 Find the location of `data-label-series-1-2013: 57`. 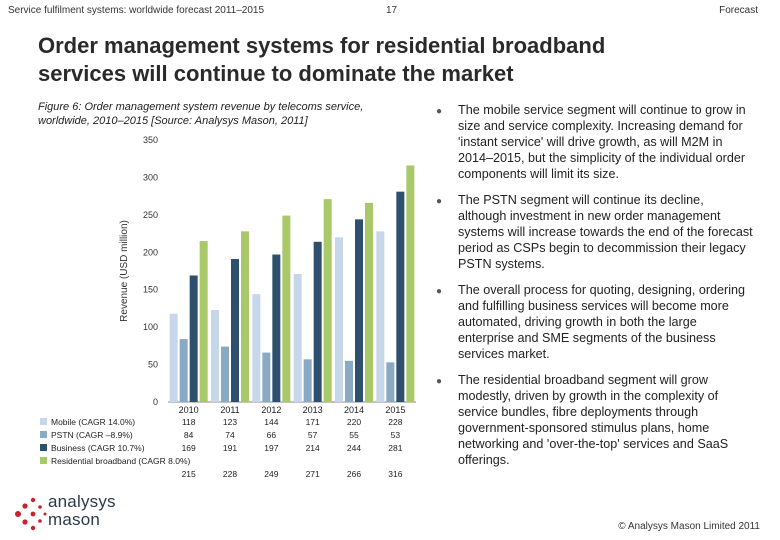

data-label-series-1-2013: 57 is located at coordinates (313, 435).